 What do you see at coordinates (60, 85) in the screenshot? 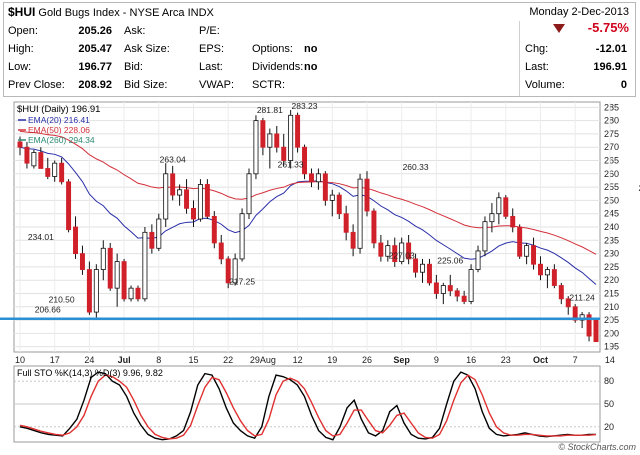
I see `field-prev-close: Prev Close: 208.92` at bounding box center [60, 85].